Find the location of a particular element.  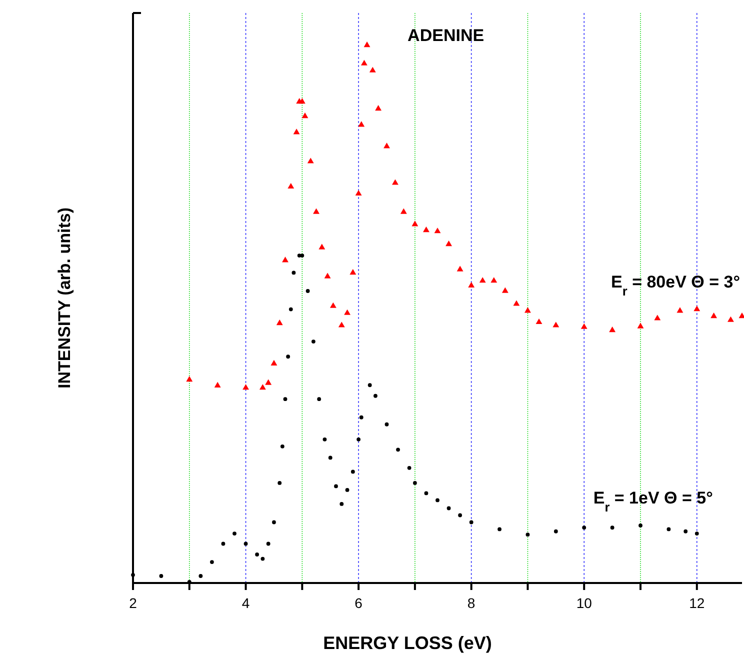

x-tick-label: 10 is located at coordinates (584, 603).